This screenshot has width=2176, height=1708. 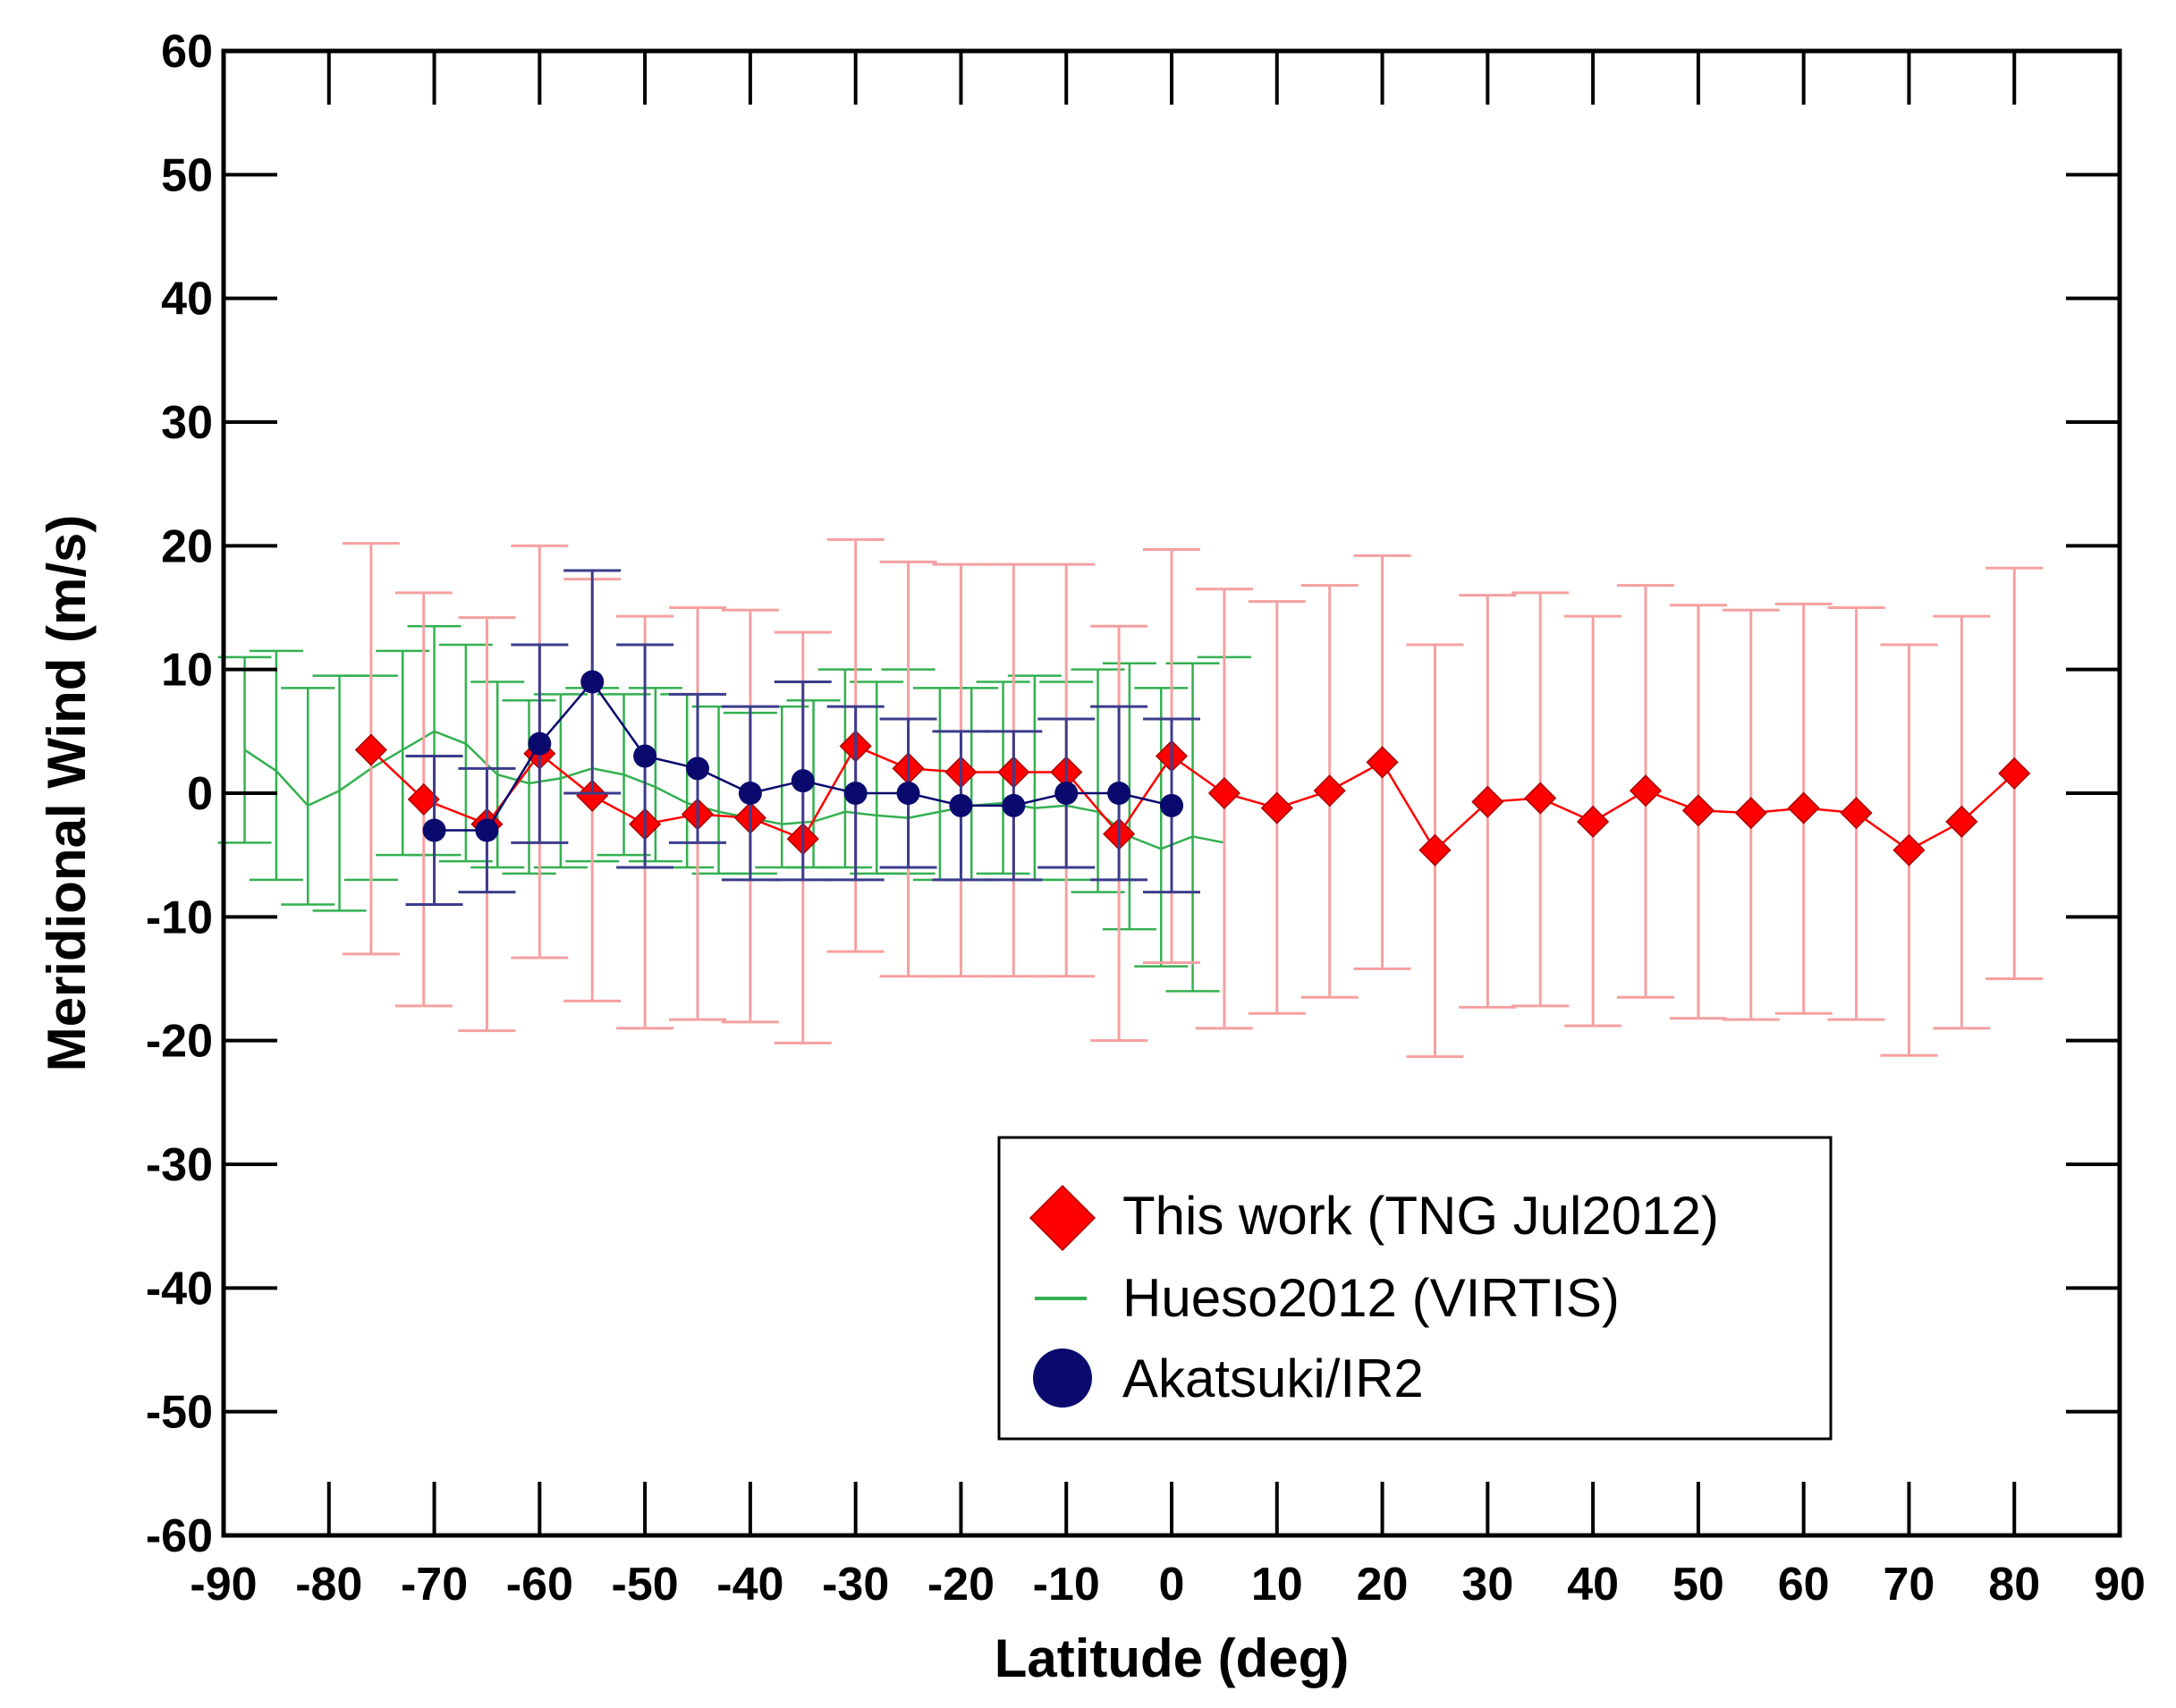 What do you see at coordinates (180, 917) in the screenshot?
I see `y-tick-label: -10` at bounding box center [180, 917].